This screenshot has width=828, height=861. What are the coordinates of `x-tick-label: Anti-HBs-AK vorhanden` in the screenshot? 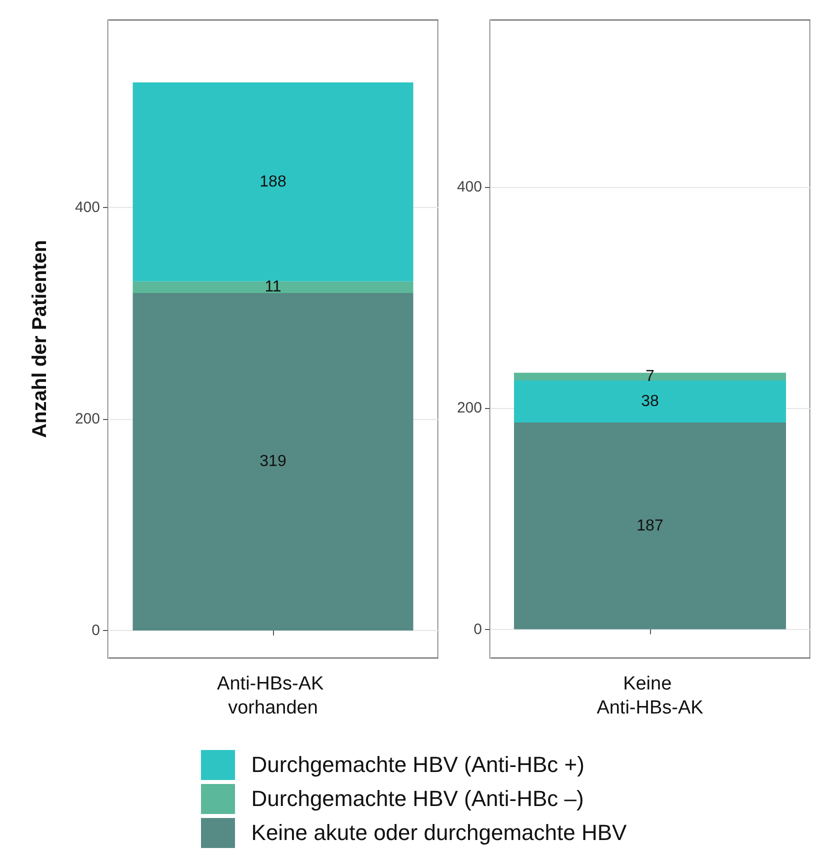 It's located at (273, 696).